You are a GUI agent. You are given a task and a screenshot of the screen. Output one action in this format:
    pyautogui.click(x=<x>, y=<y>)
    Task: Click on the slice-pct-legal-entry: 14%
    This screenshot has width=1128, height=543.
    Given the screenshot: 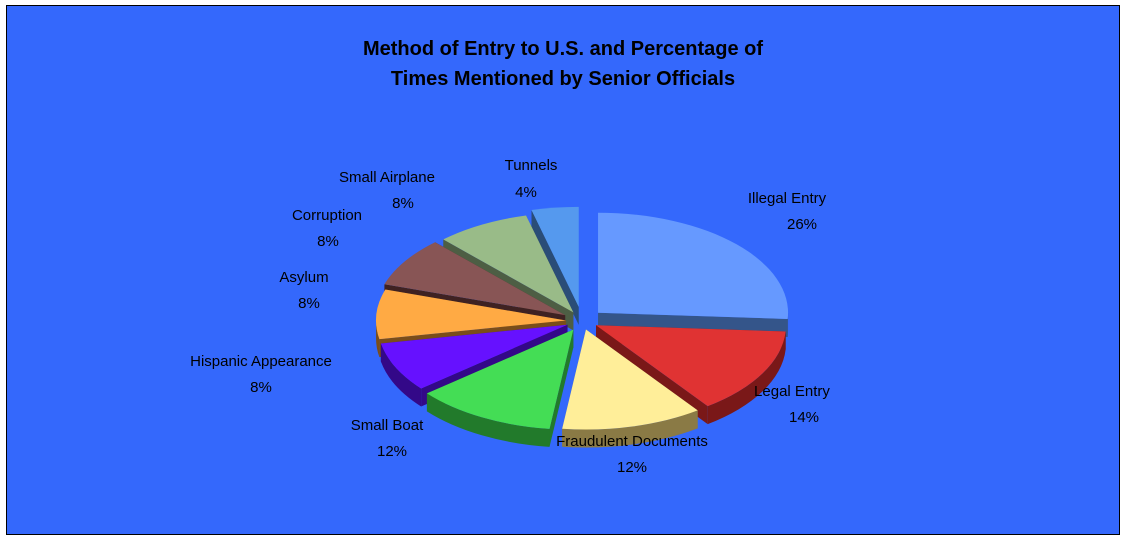 What is the action you would take?
    pyautogui.click(x=804, y=417)
    